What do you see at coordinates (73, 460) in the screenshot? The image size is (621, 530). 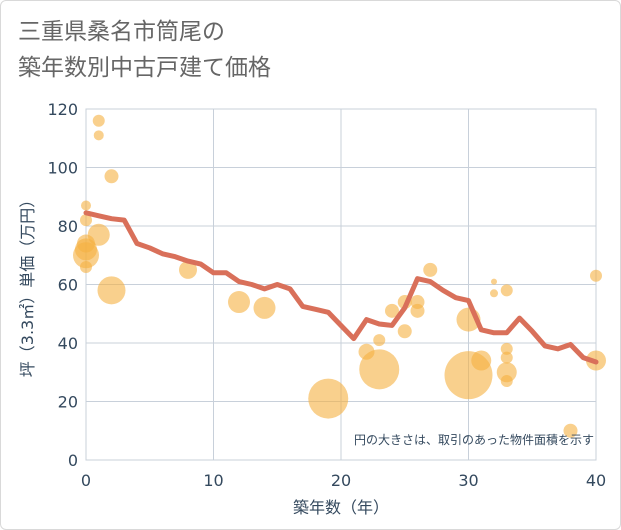 I see `y-tick-label: 0` at bounding box center [73, 460].